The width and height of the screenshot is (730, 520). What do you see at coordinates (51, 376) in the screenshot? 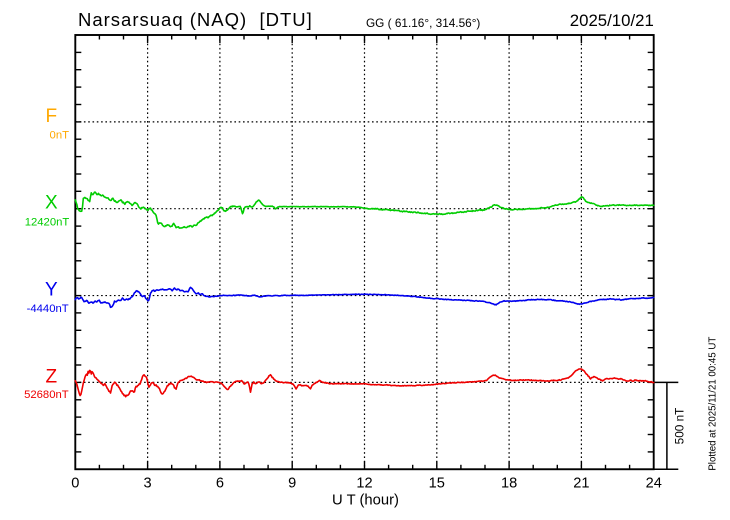
I see `svg-text: Z` at bounding box center [51, 376].